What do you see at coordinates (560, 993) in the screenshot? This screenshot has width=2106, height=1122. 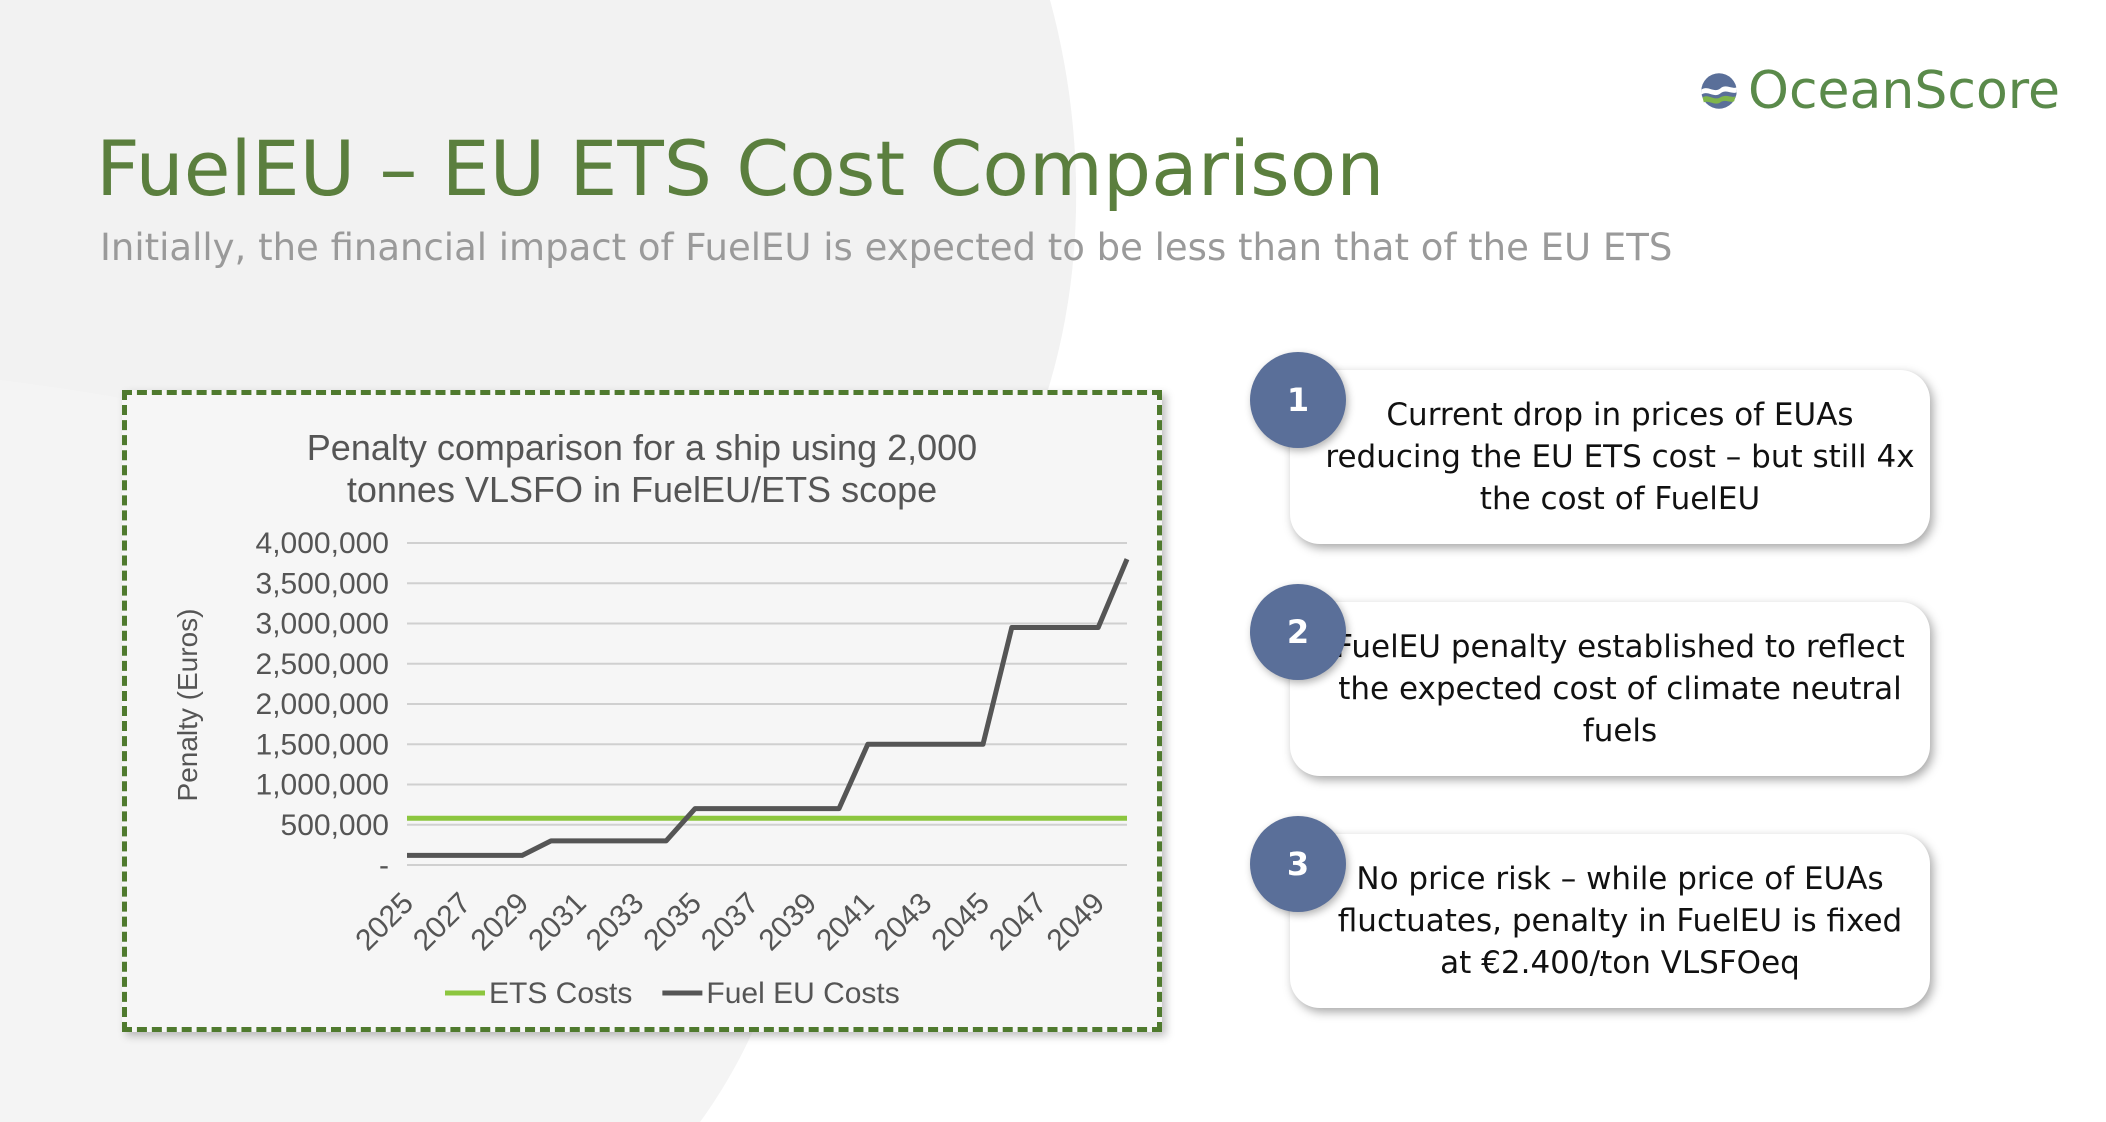 I see `legend-label: ETS Costs` at bounding box center [560, 993].